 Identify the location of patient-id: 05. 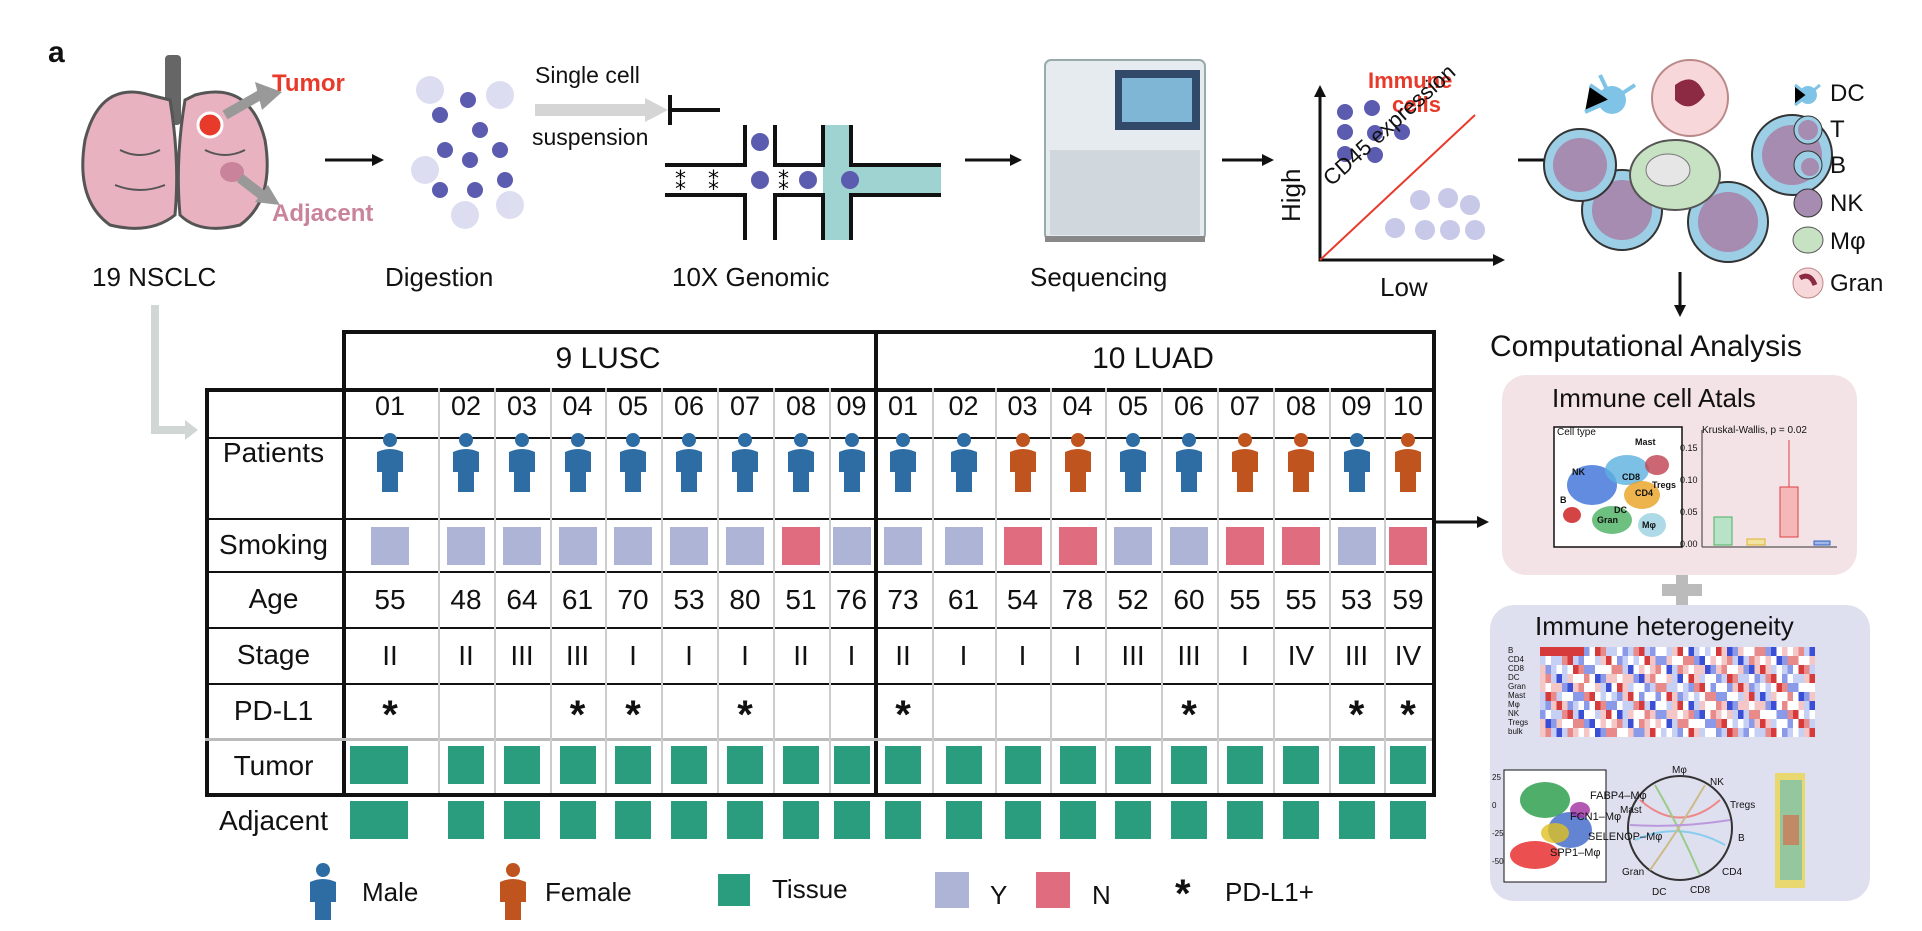
(1133, 405).